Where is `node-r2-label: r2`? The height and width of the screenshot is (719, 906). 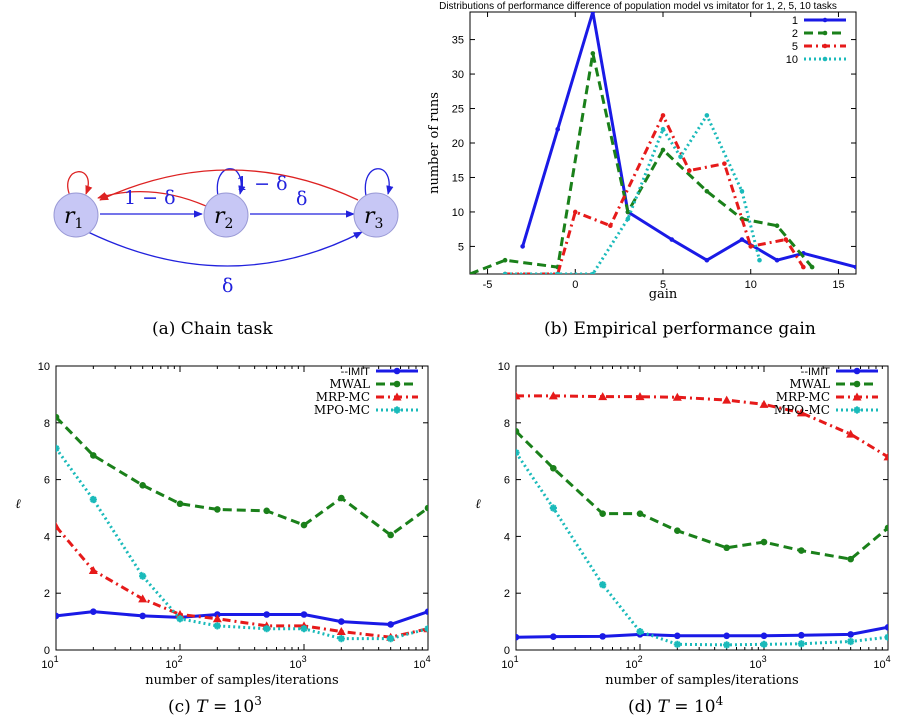
node-r2-label: r2 is located at coordinates (223, 218).